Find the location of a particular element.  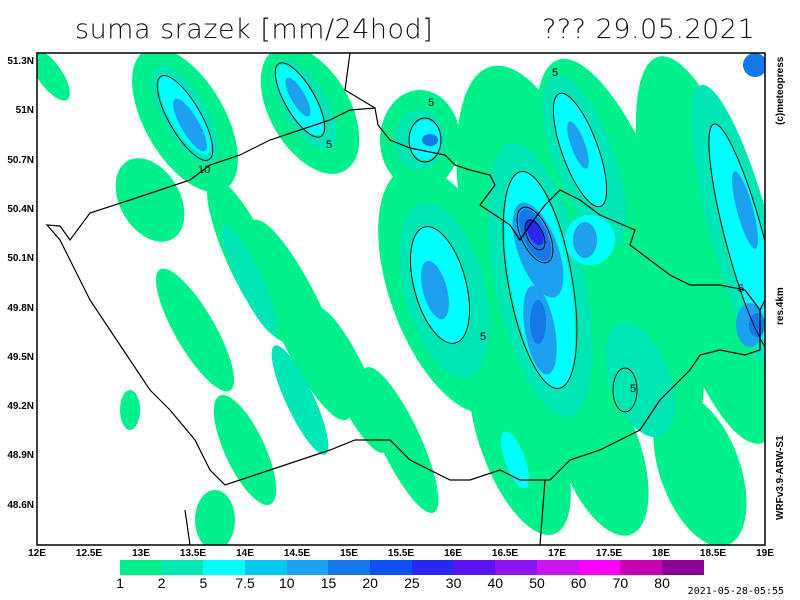

lat-tick-label: 50.1N is located at coordinates (20, 259).